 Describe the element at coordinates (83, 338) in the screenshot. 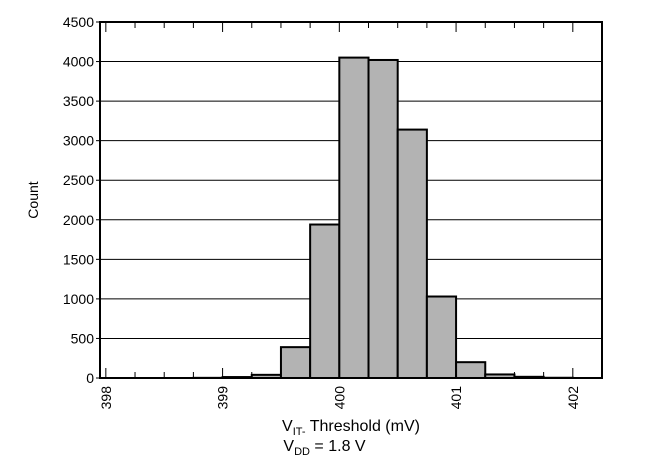

I see `y-tick-label: 500` at that location.